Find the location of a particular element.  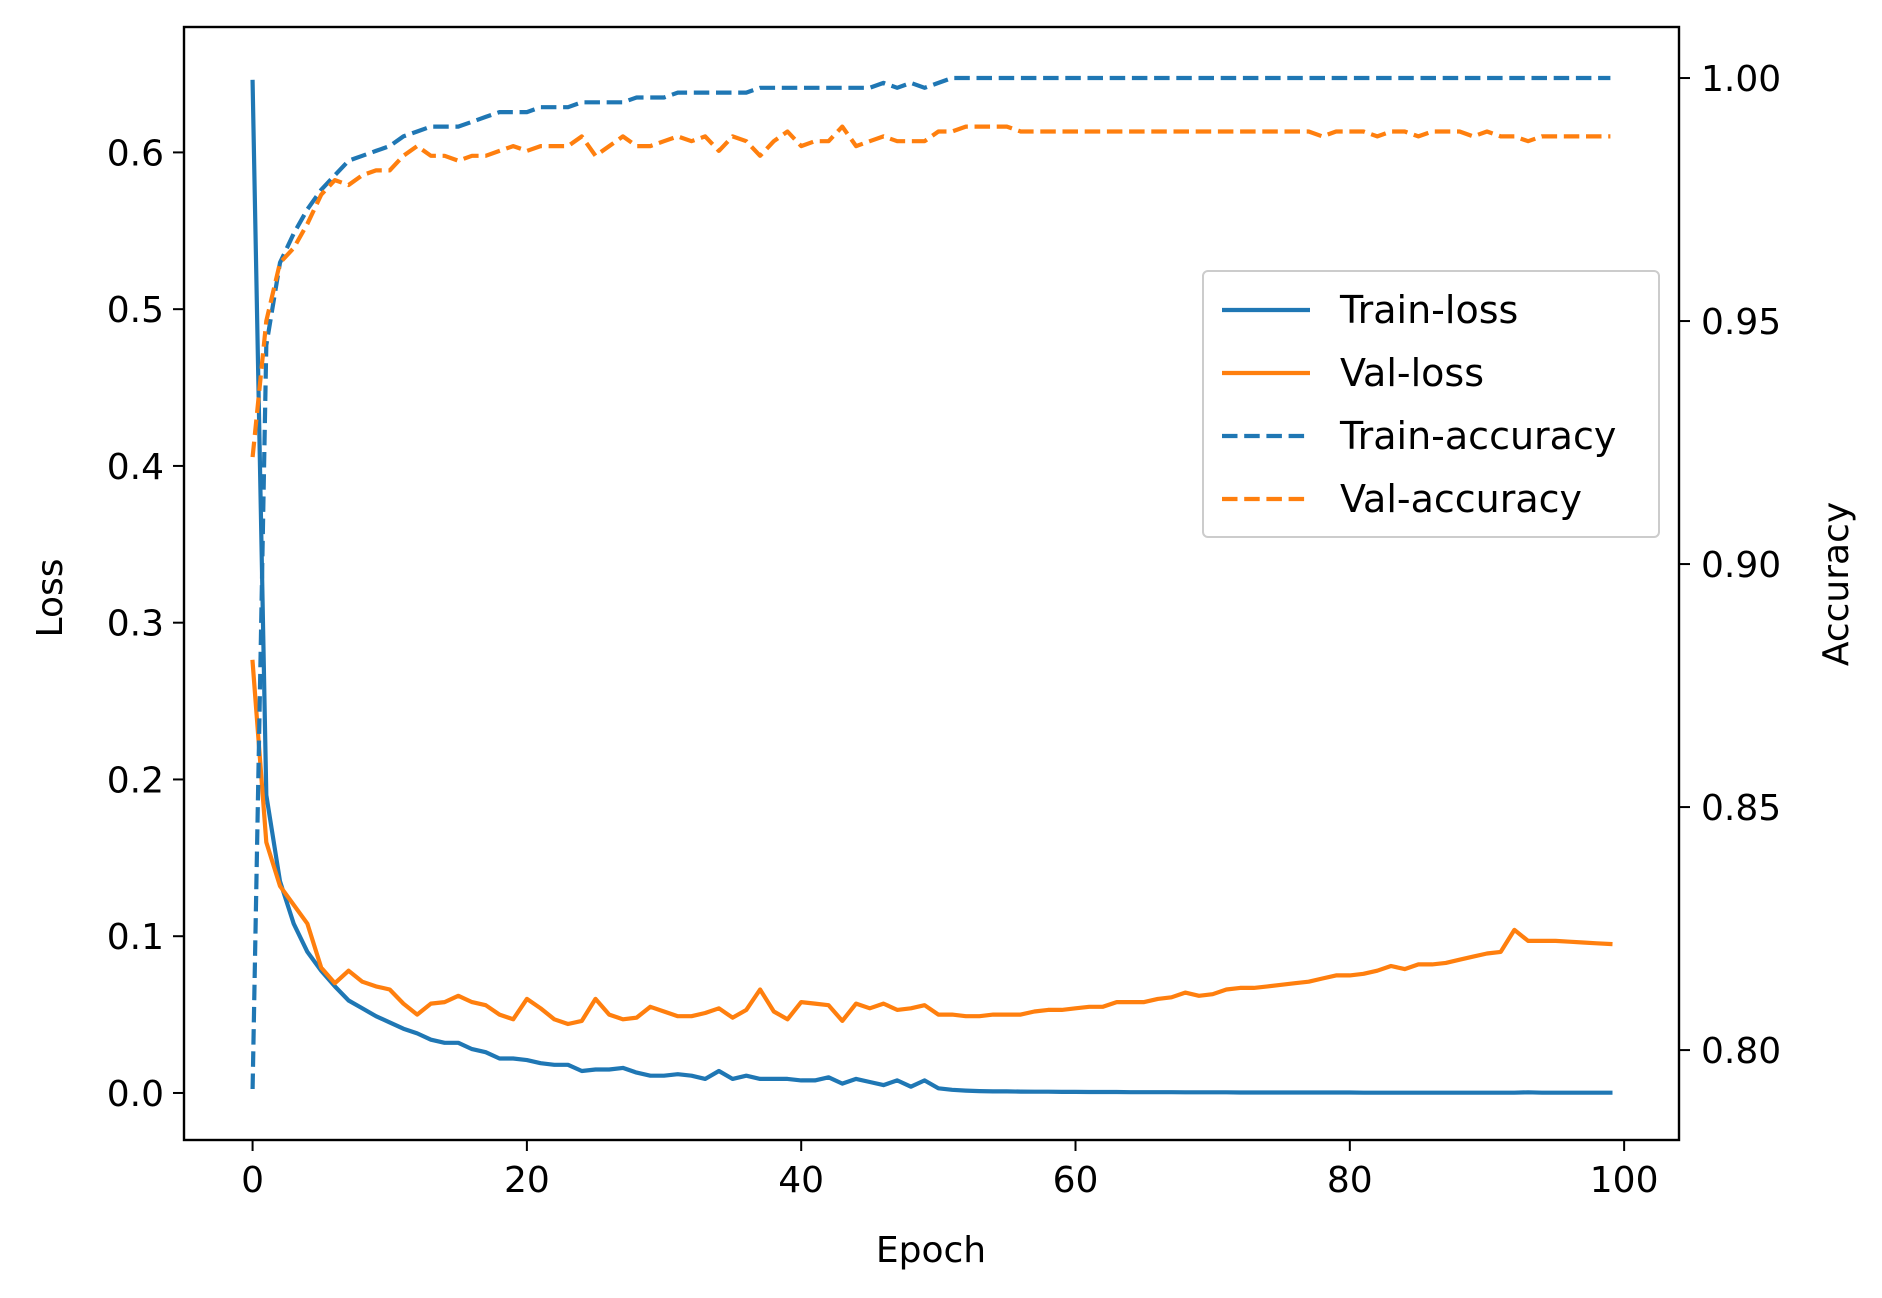

right-y-axis-label: Accuracy is located at coordinates (1836, 584).